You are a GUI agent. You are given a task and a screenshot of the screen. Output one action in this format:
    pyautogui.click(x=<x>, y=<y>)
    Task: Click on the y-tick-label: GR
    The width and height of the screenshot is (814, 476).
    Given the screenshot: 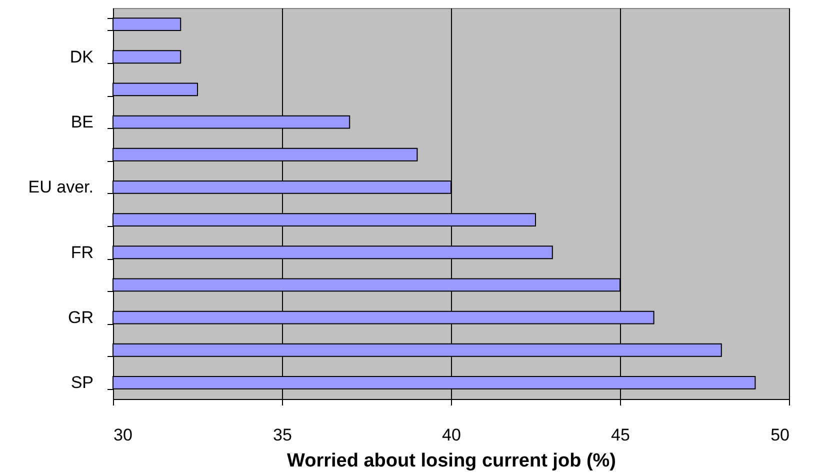 What is the action you would take?
    pyautogui.click(x=81, y=318)
    